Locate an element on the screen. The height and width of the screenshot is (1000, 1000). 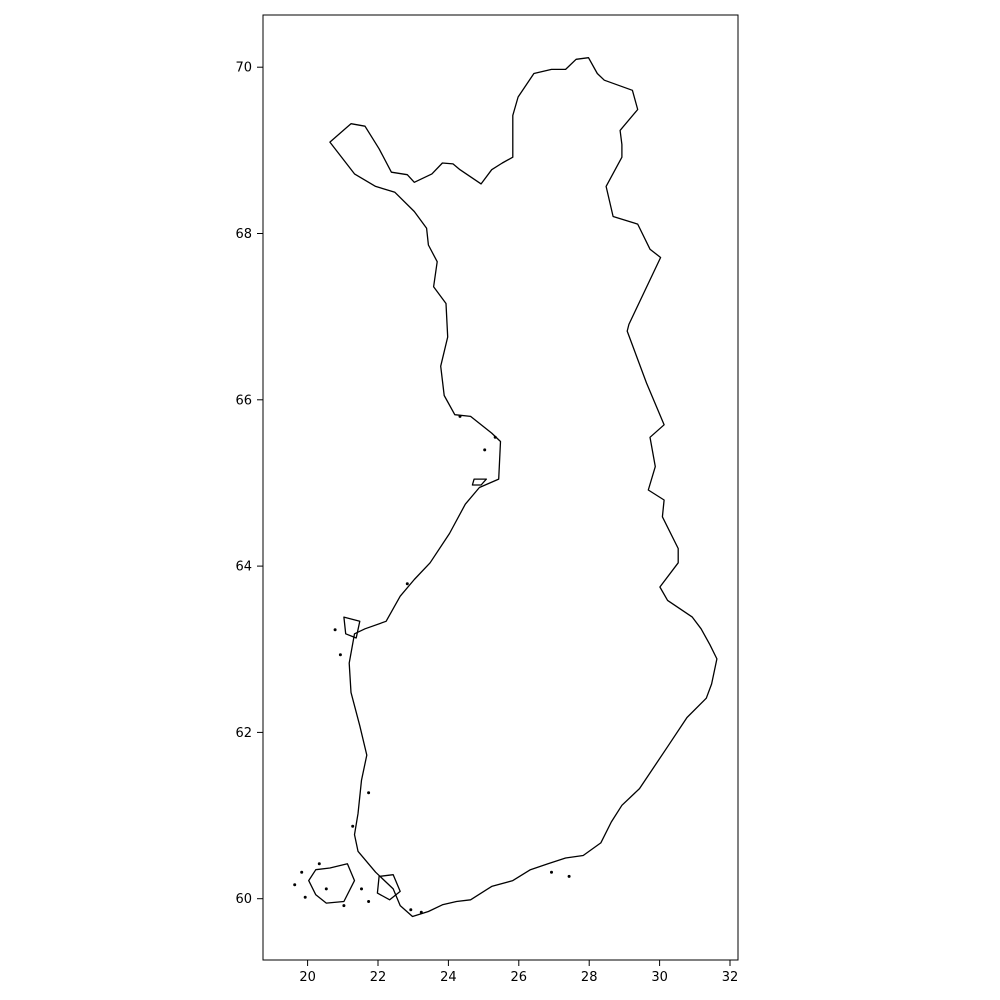
x-tick-label: 24 is located at coordinates (448, 977).